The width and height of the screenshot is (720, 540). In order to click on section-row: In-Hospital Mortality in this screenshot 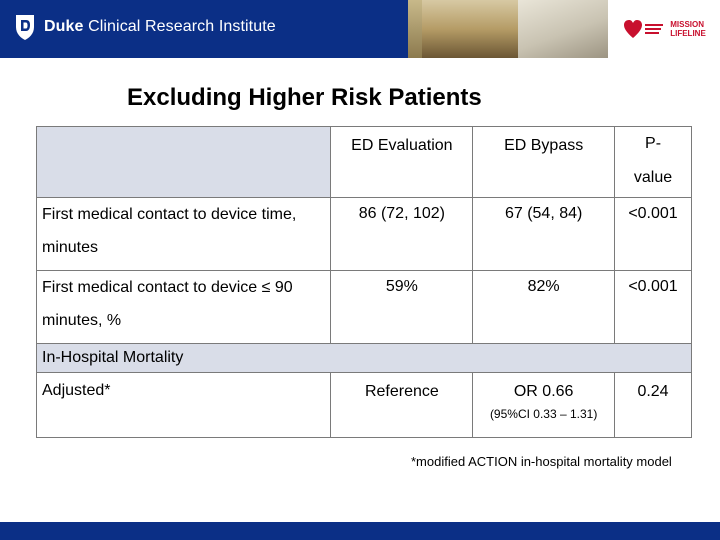, I will do `click(364, 358)`.